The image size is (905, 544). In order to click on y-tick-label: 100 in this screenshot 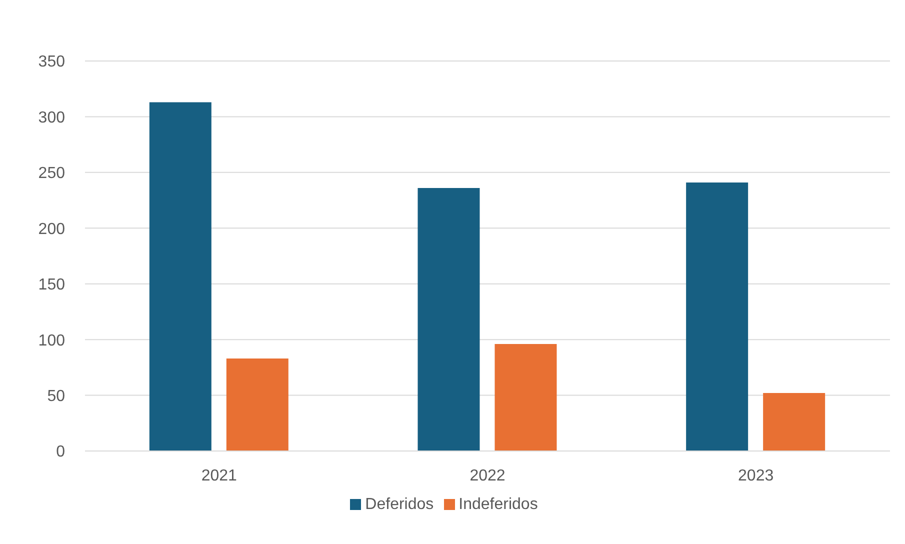, I will do `click(52, 341)`.